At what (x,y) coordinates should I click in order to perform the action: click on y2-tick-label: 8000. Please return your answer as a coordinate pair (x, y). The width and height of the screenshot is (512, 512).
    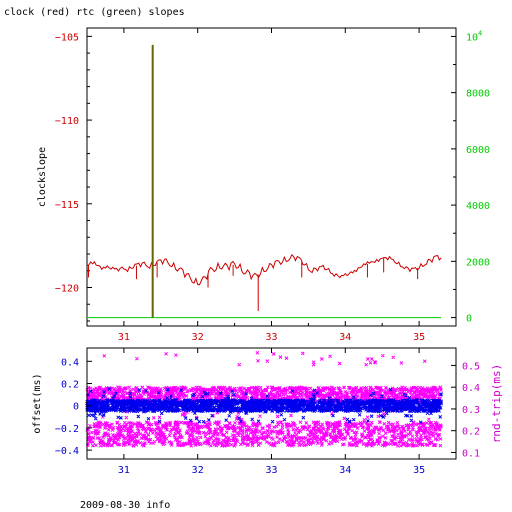
    Looking at the image, I should click on (478, 94).